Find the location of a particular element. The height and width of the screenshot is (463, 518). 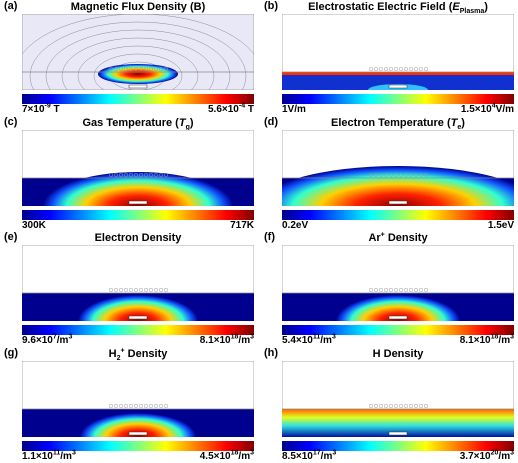

text-segment: 8.1×10 is located at coordinates (215, 340).